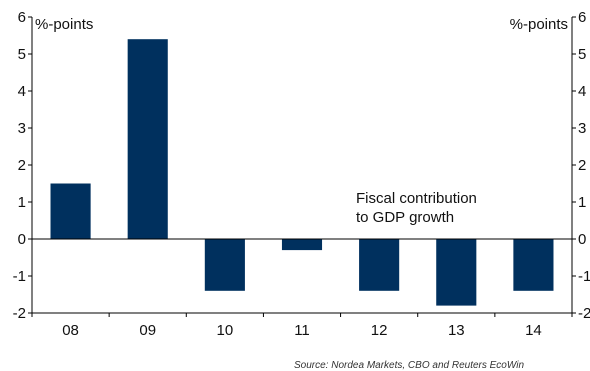 This screenshot has height=371, width=590. I want to click on y-tick-label-right: -2, so click(584, 313).